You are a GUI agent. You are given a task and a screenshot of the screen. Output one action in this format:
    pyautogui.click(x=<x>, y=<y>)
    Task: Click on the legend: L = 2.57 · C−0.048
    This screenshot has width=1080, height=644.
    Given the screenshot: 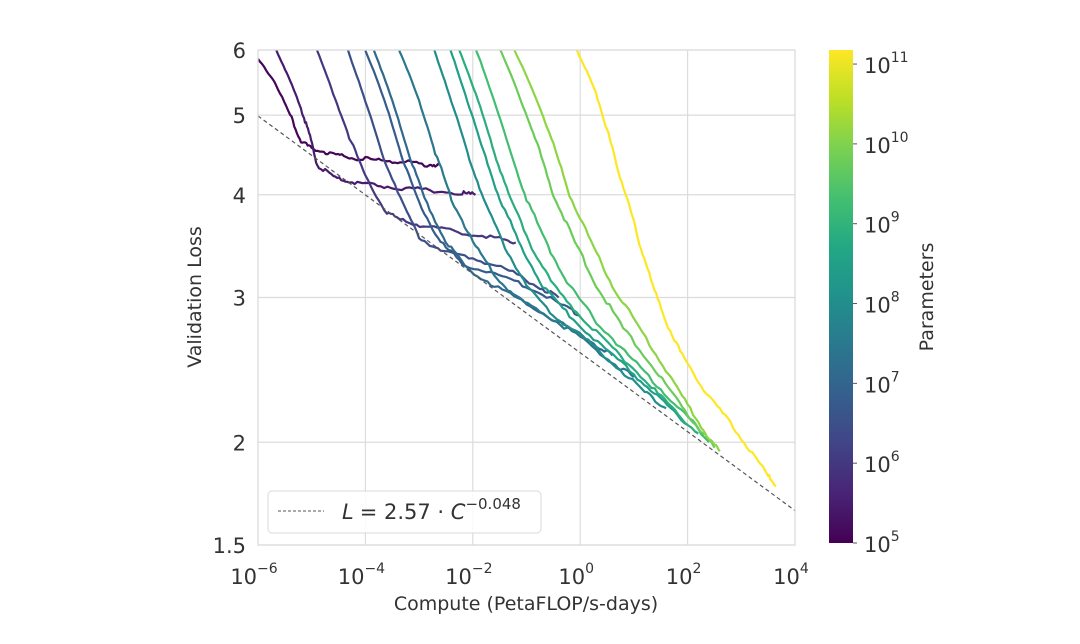 What is the action you would take?
    pyautogui.click(x=404, y=512)
    